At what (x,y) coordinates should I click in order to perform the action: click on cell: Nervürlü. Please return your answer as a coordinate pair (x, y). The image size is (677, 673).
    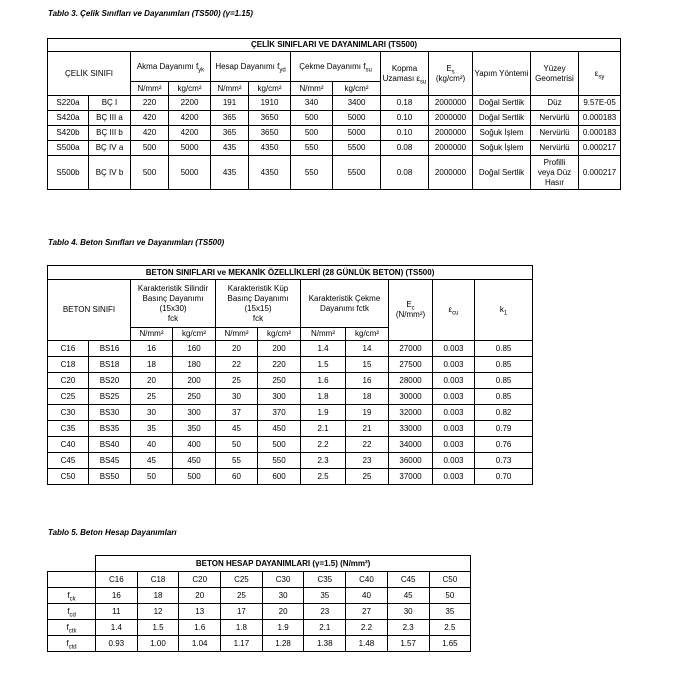
    Looking at the image, I should click on (554, 148).